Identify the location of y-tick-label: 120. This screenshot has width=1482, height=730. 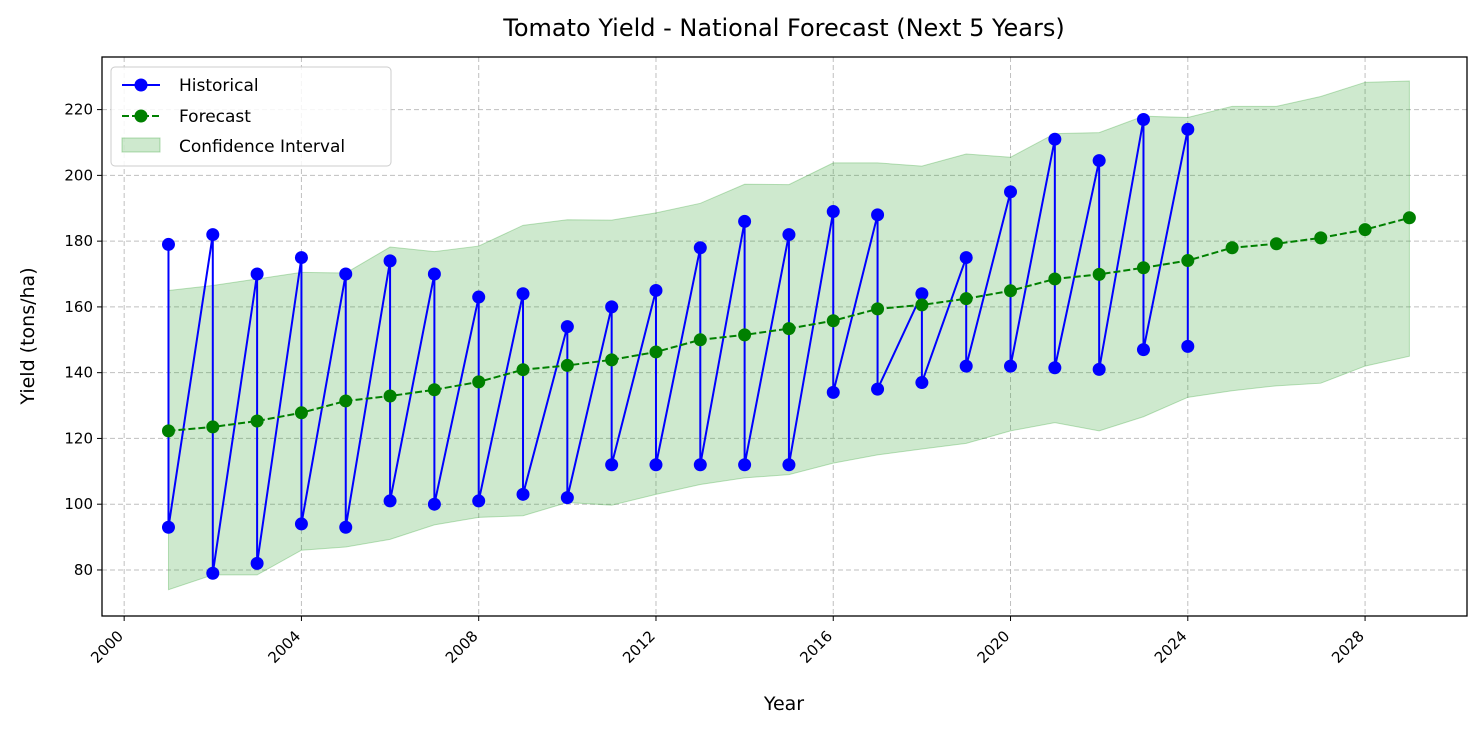
(78, 438).